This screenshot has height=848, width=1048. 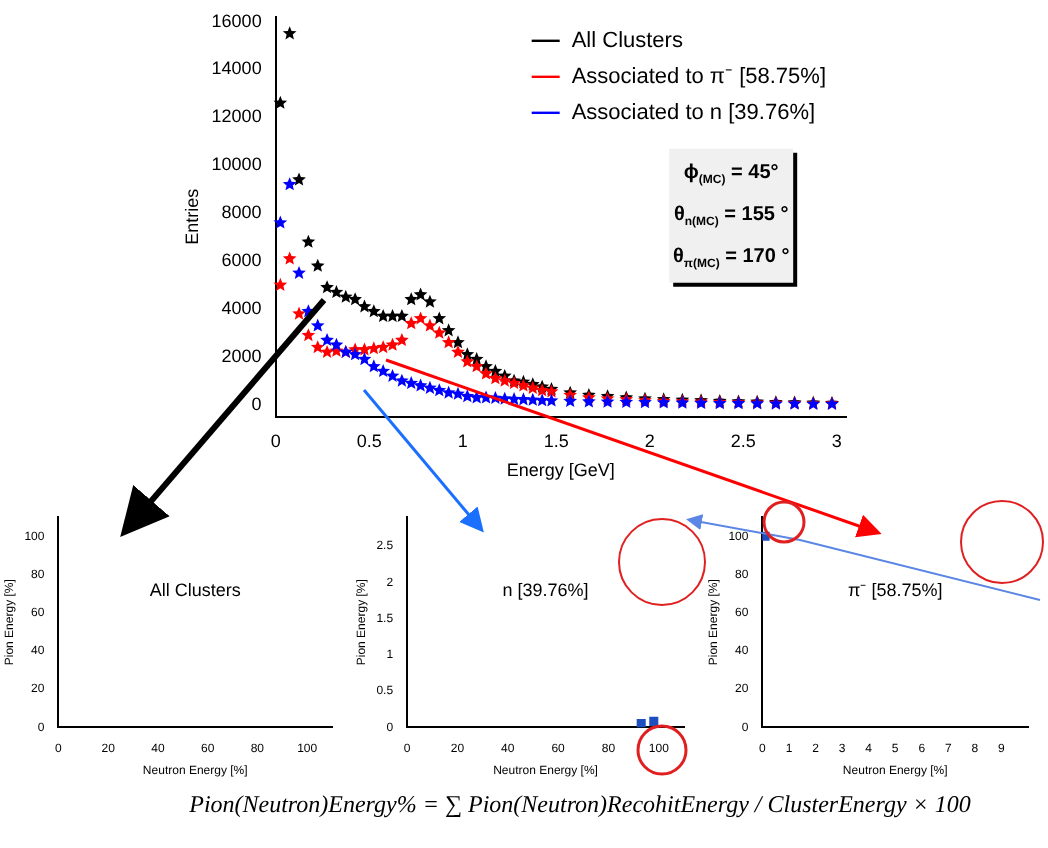 What do you see at coordinates (236, 68) in the screenshot?
I see `y-tick-label: 14000` at bounding box center [236, 68].